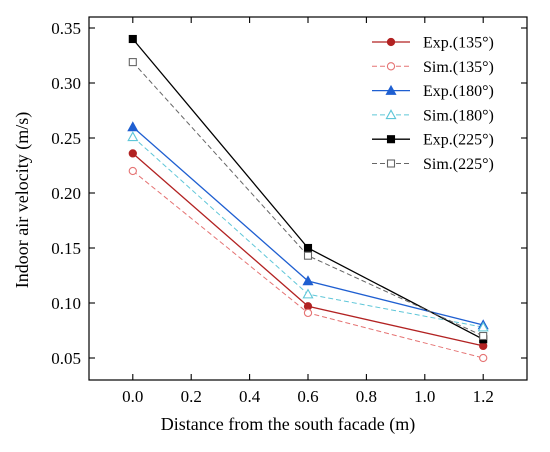 The height and width of the screenshot is (452, 550). I want to click on x-tick-label: 1.2, so click(483, 396).